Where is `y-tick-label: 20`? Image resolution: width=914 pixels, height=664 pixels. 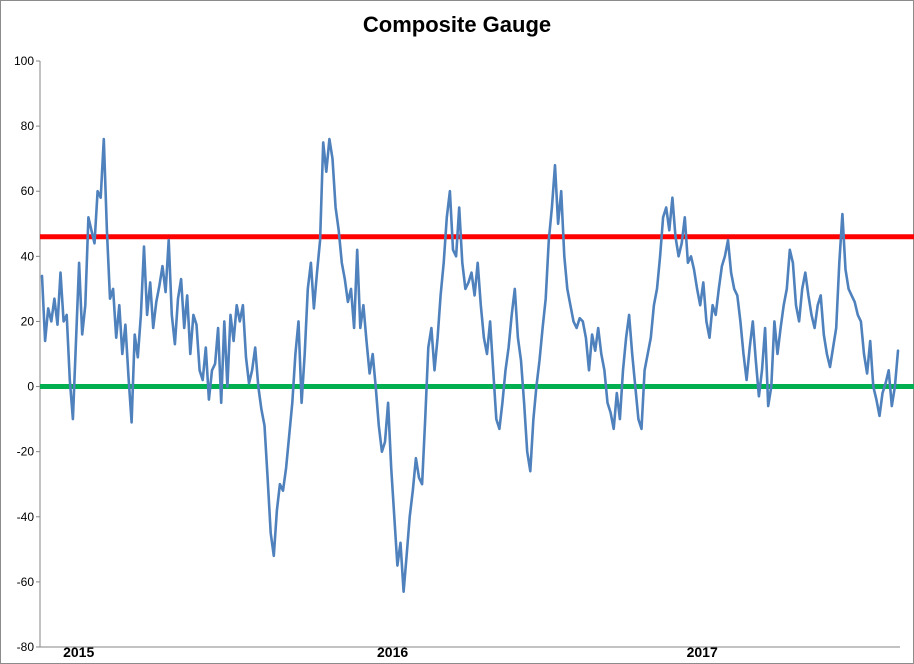 y-tick-label: 20 is located at coordinates (28, 321).